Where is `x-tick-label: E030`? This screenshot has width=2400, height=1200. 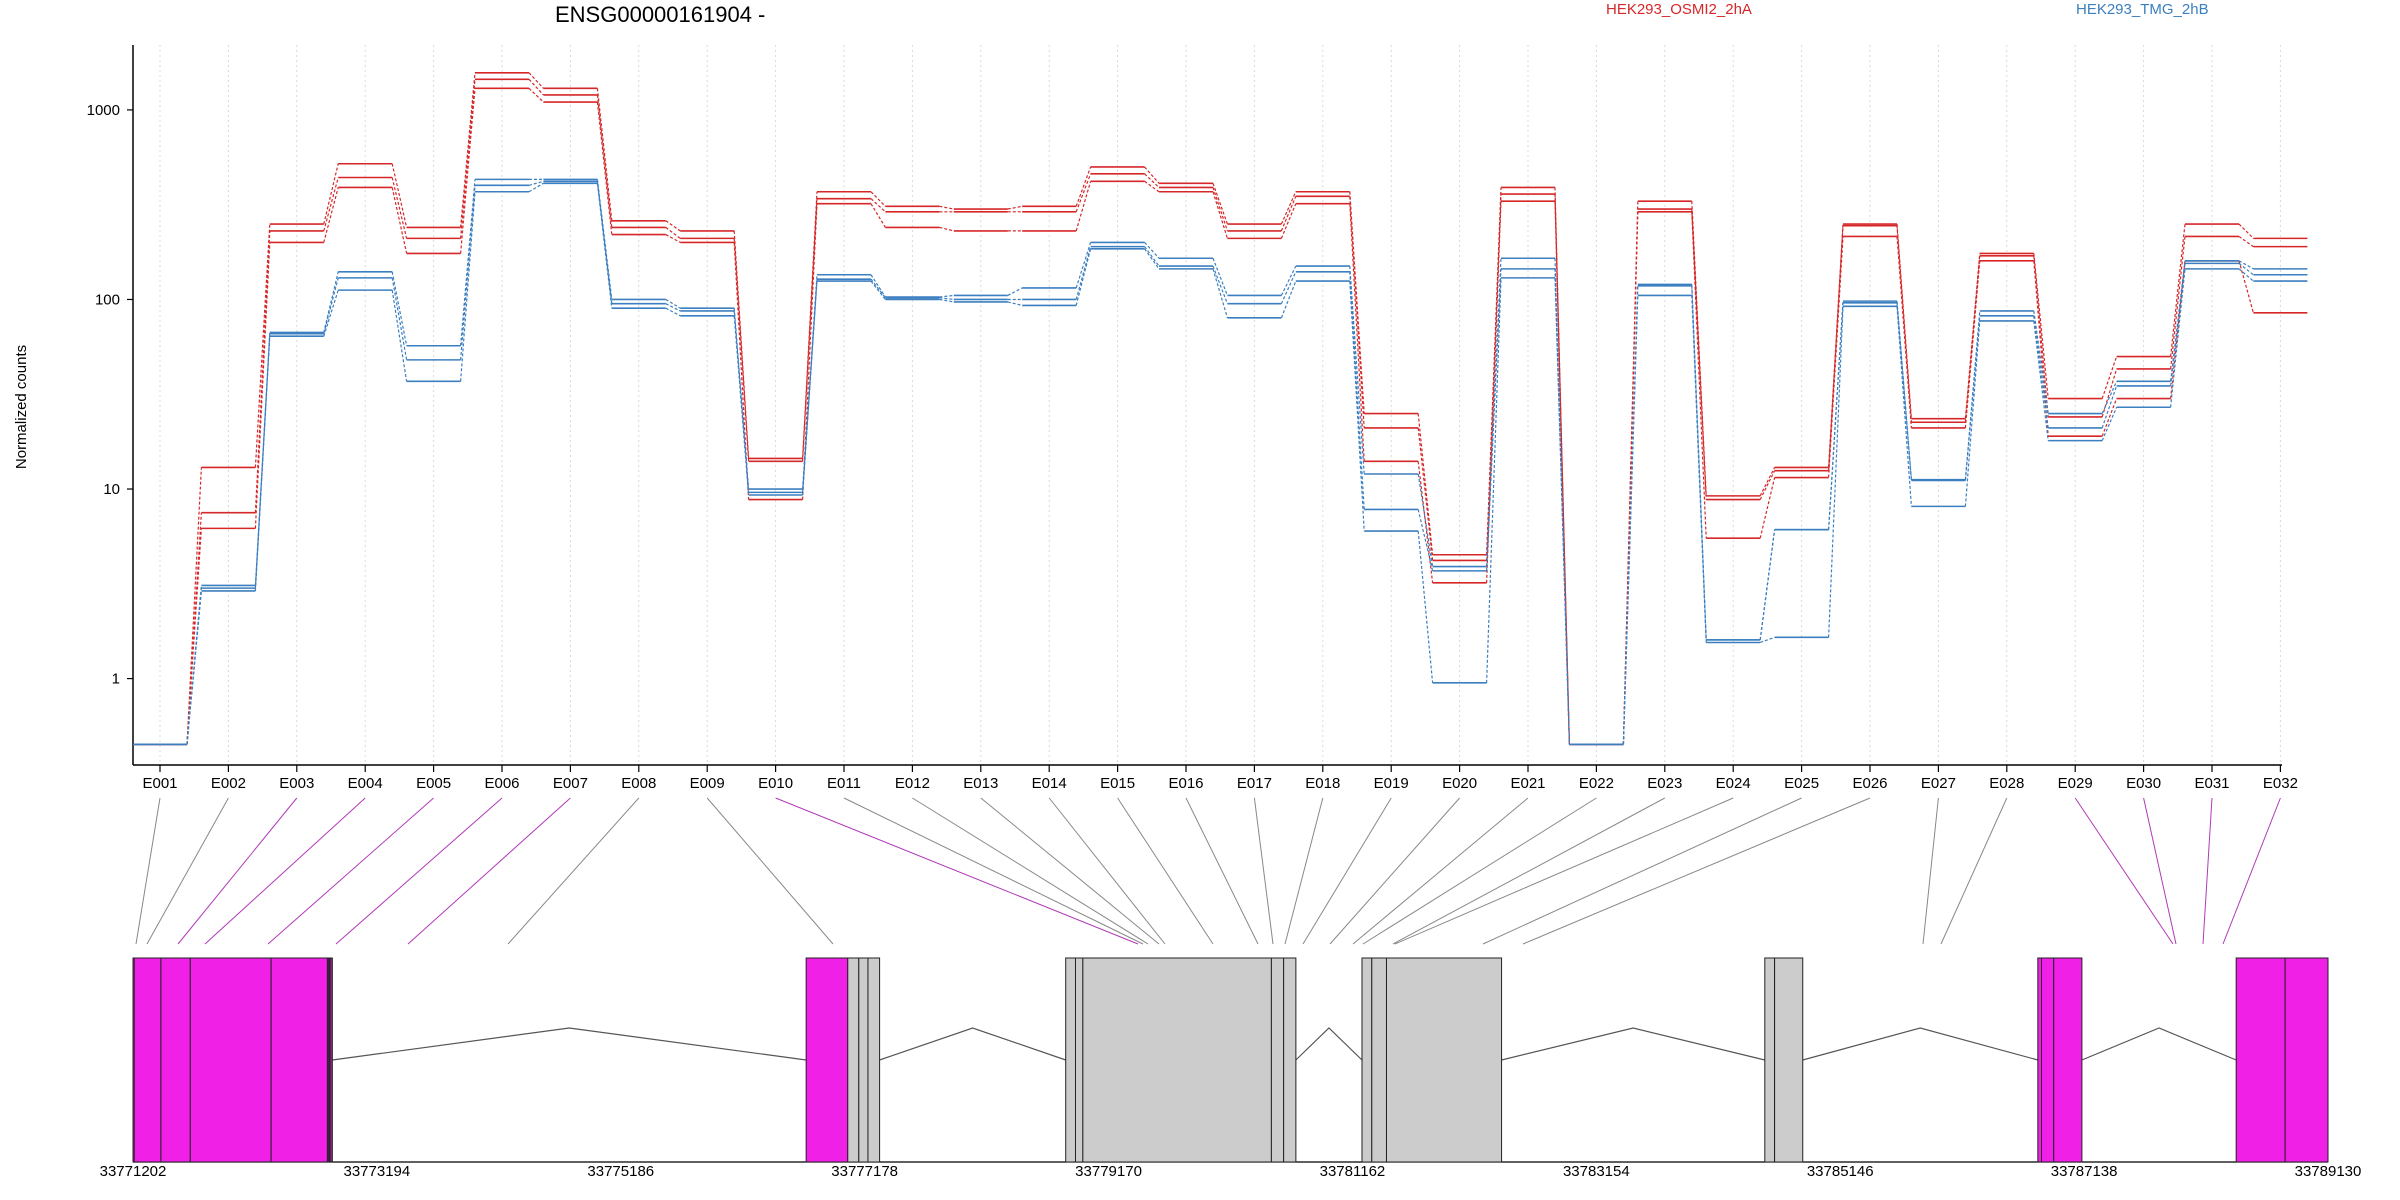 x-tick-label: E030 is located at coordinates (2143, 783).